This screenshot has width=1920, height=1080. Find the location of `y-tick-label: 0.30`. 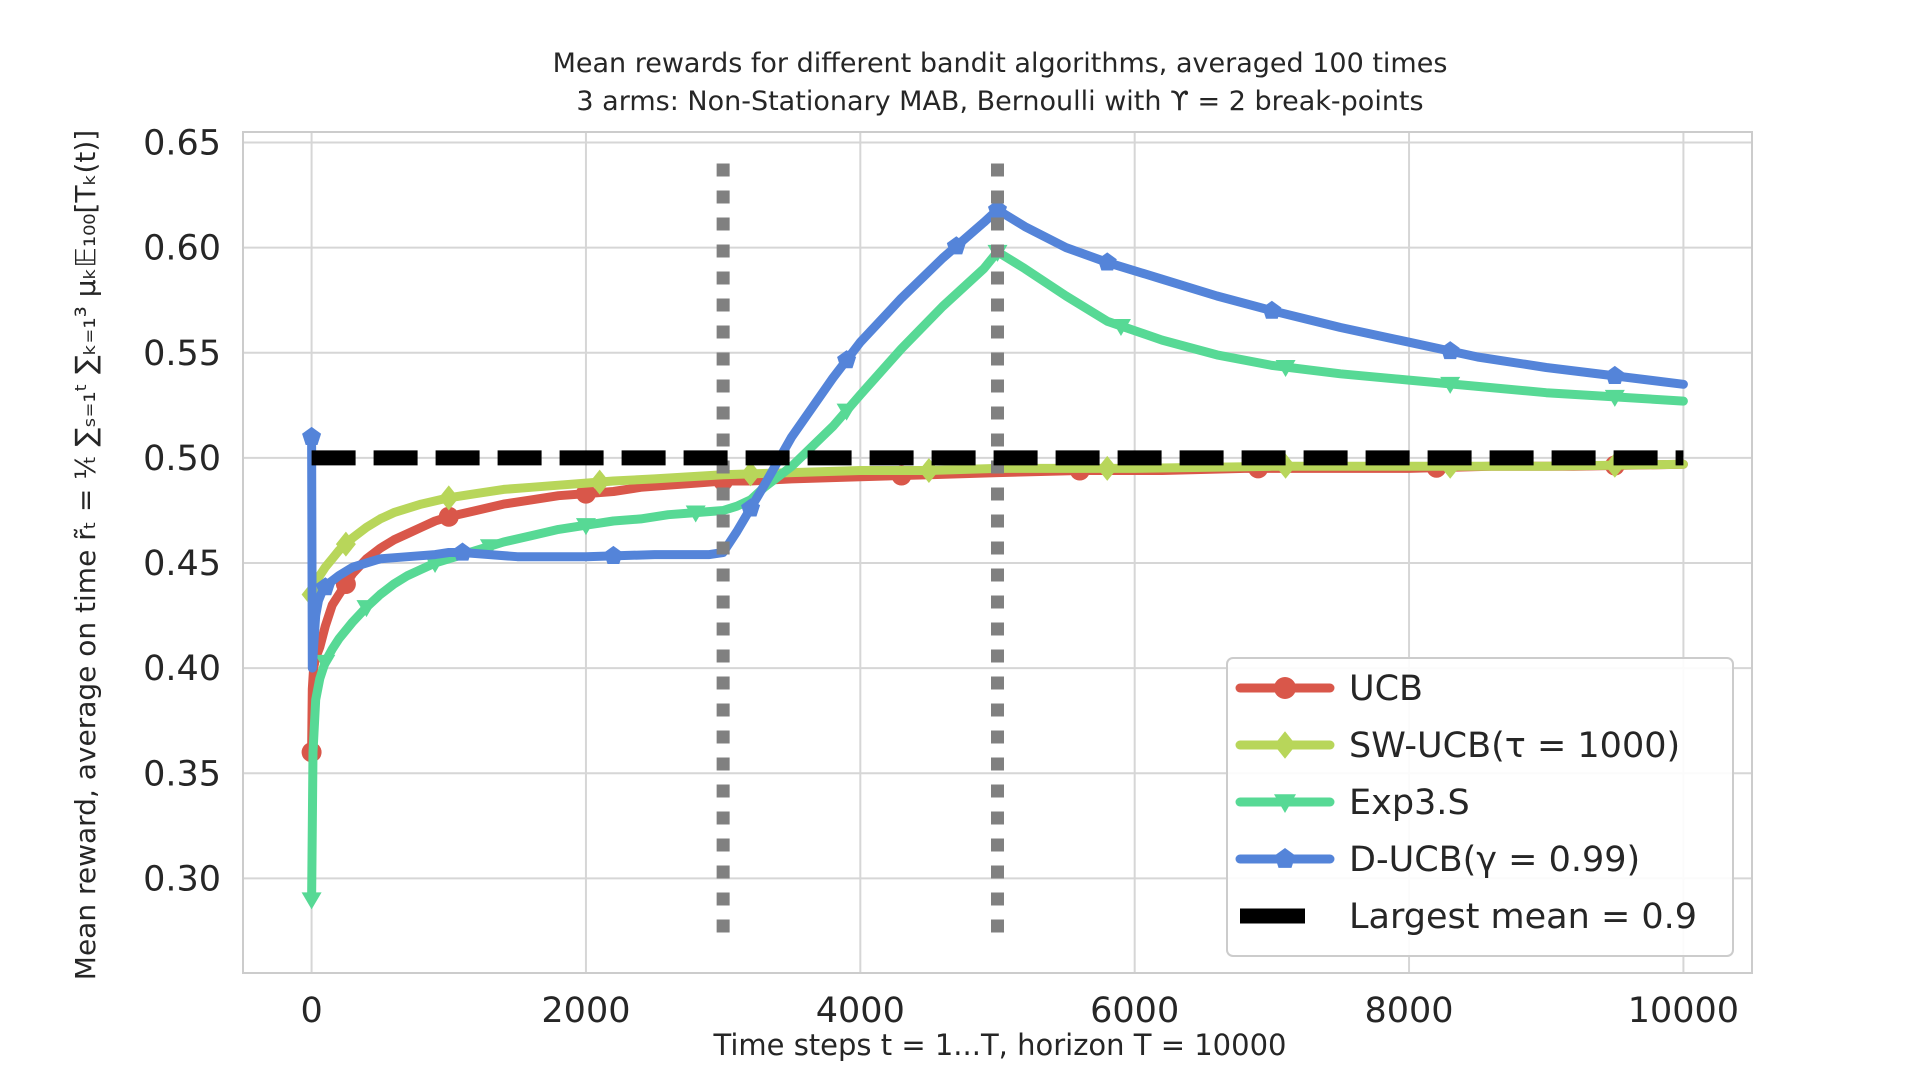

y-tick-label: 0.30 is located at coordinates (182, 879).